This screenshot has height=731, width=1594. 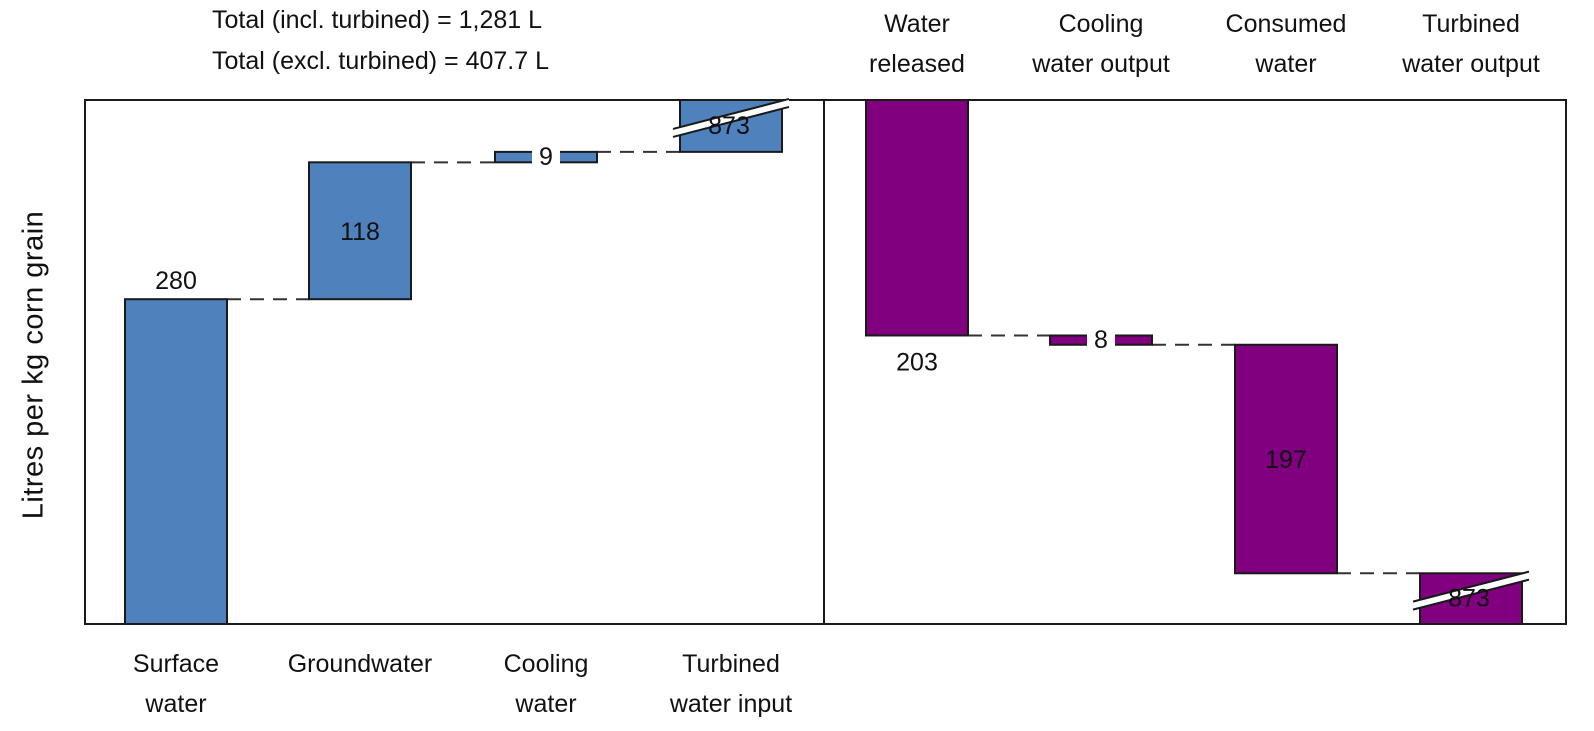 What do you see at coordinates (176, 281) in the screenshot?
I see `data-label-input-0: 280` at bounding box center [176, 281].